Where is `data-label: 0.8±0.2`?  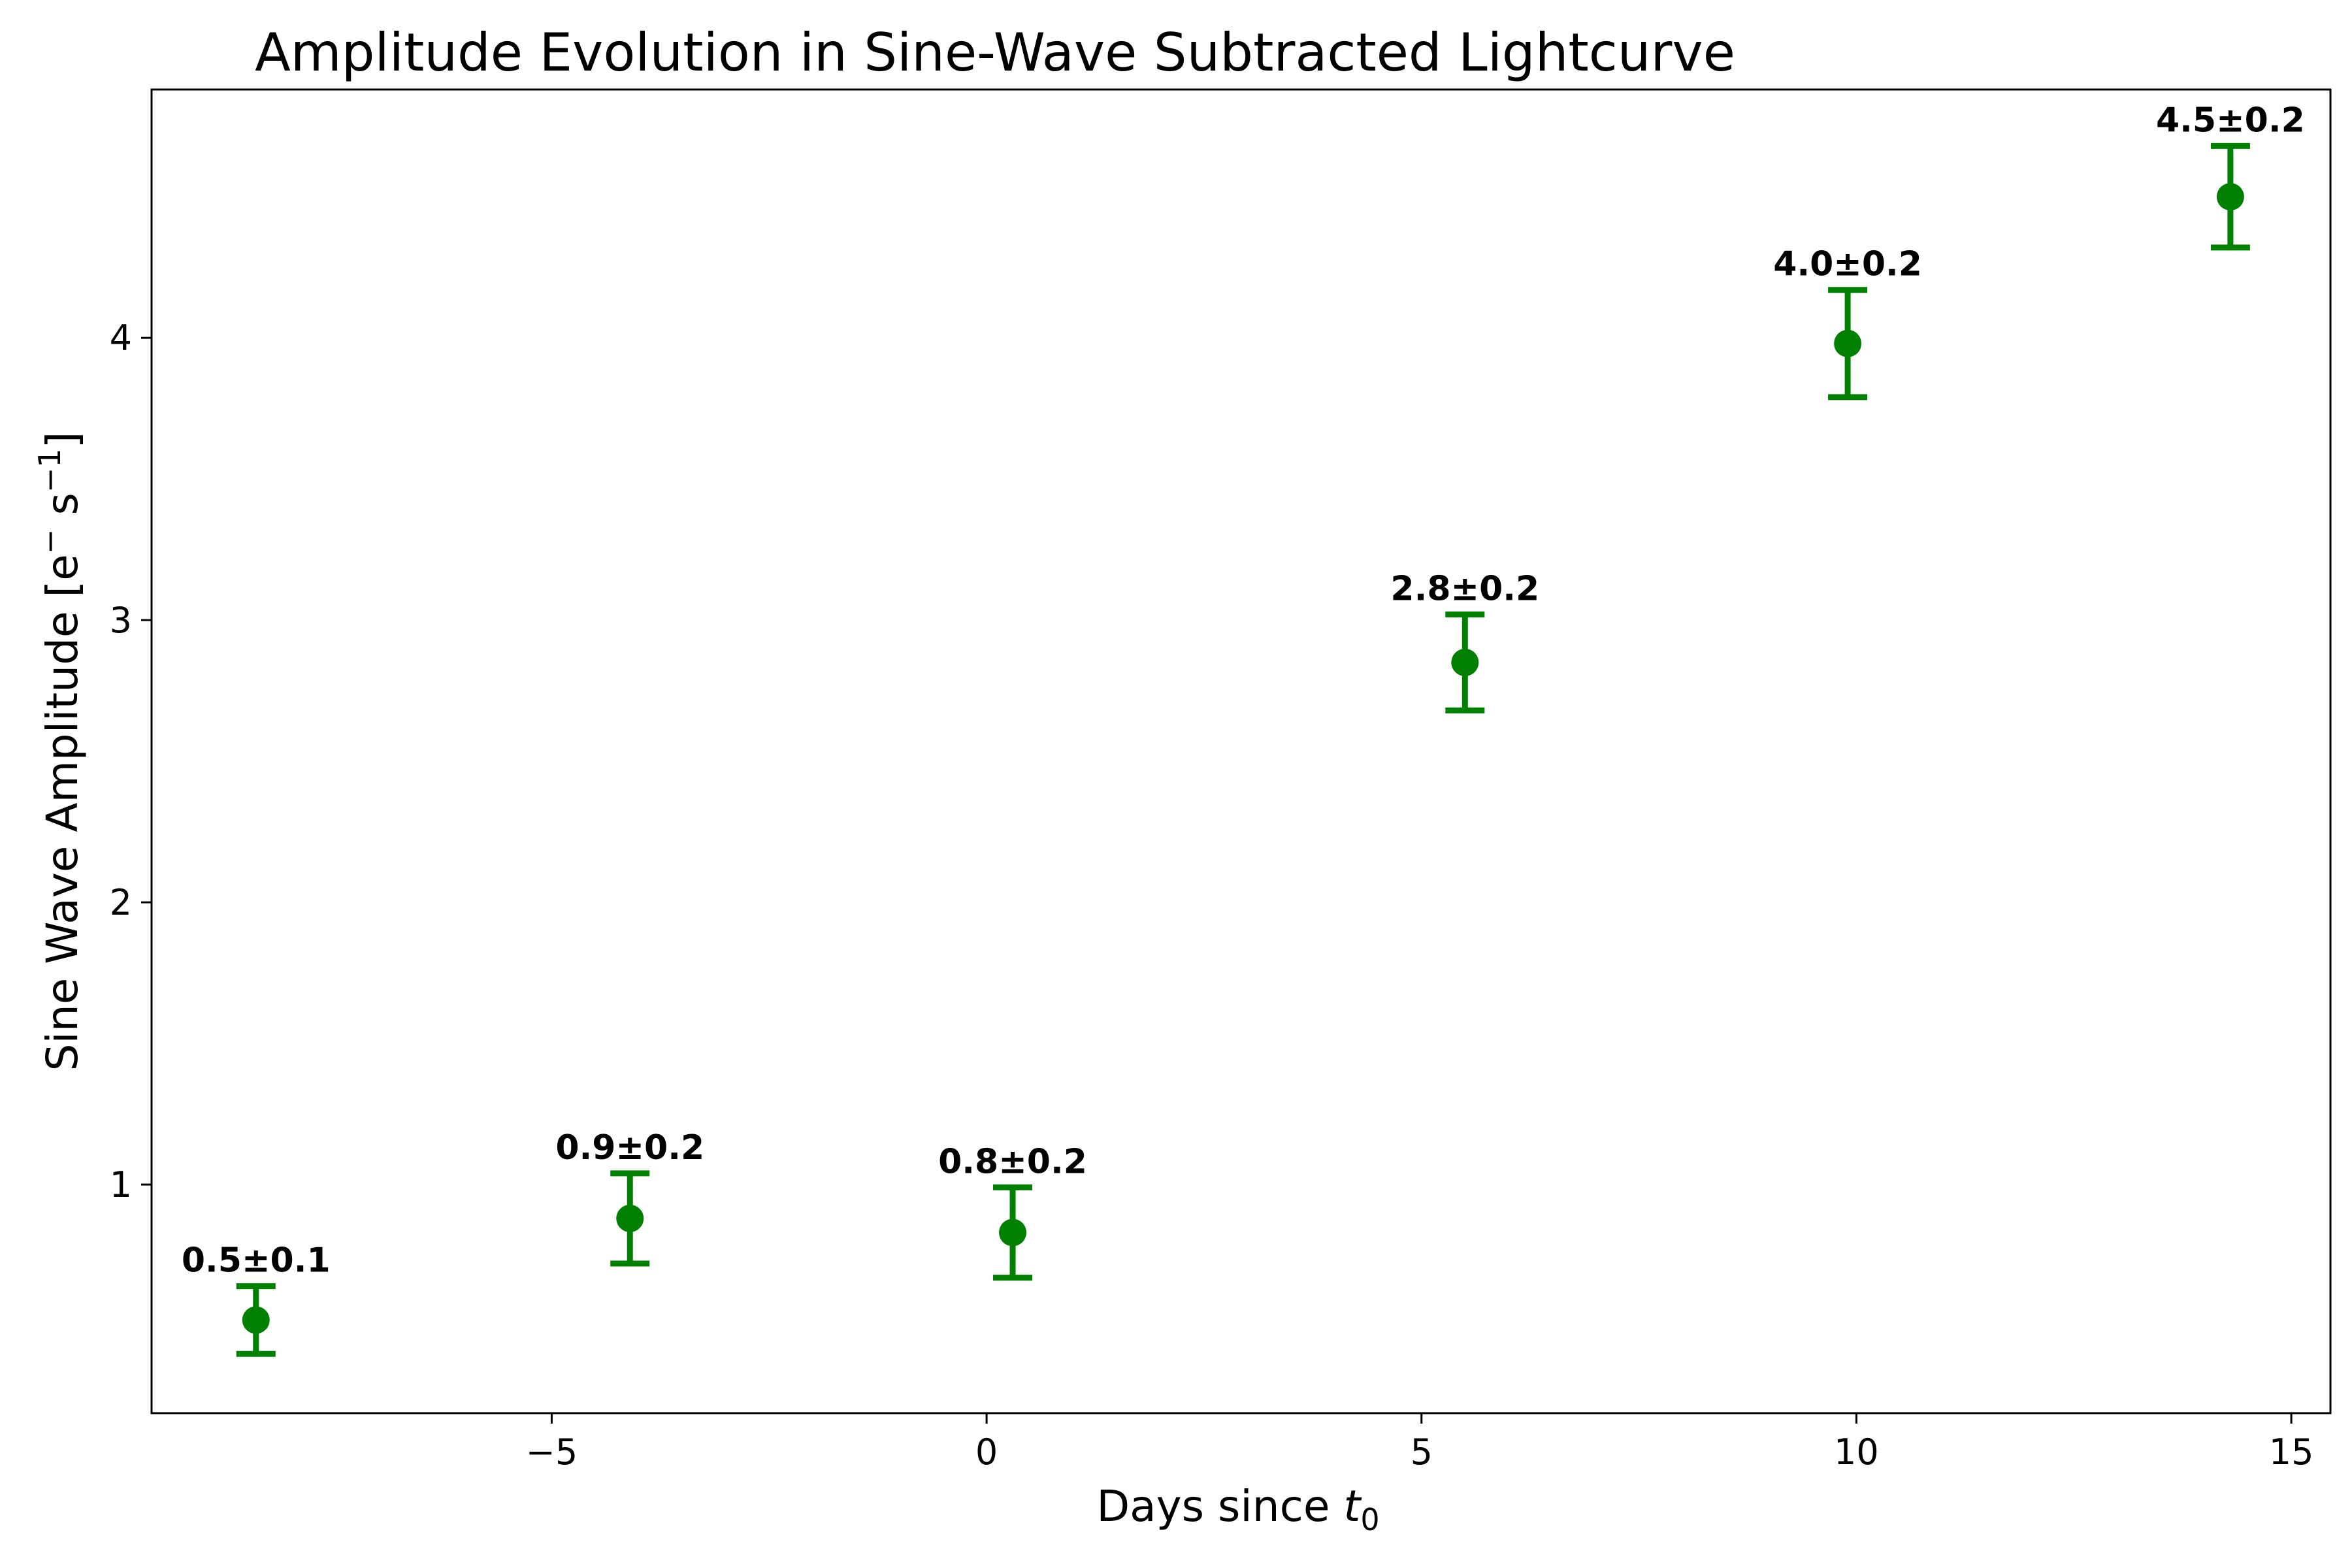 data-label: 0.8±0.2 is located at coordinates (1012, 1161).